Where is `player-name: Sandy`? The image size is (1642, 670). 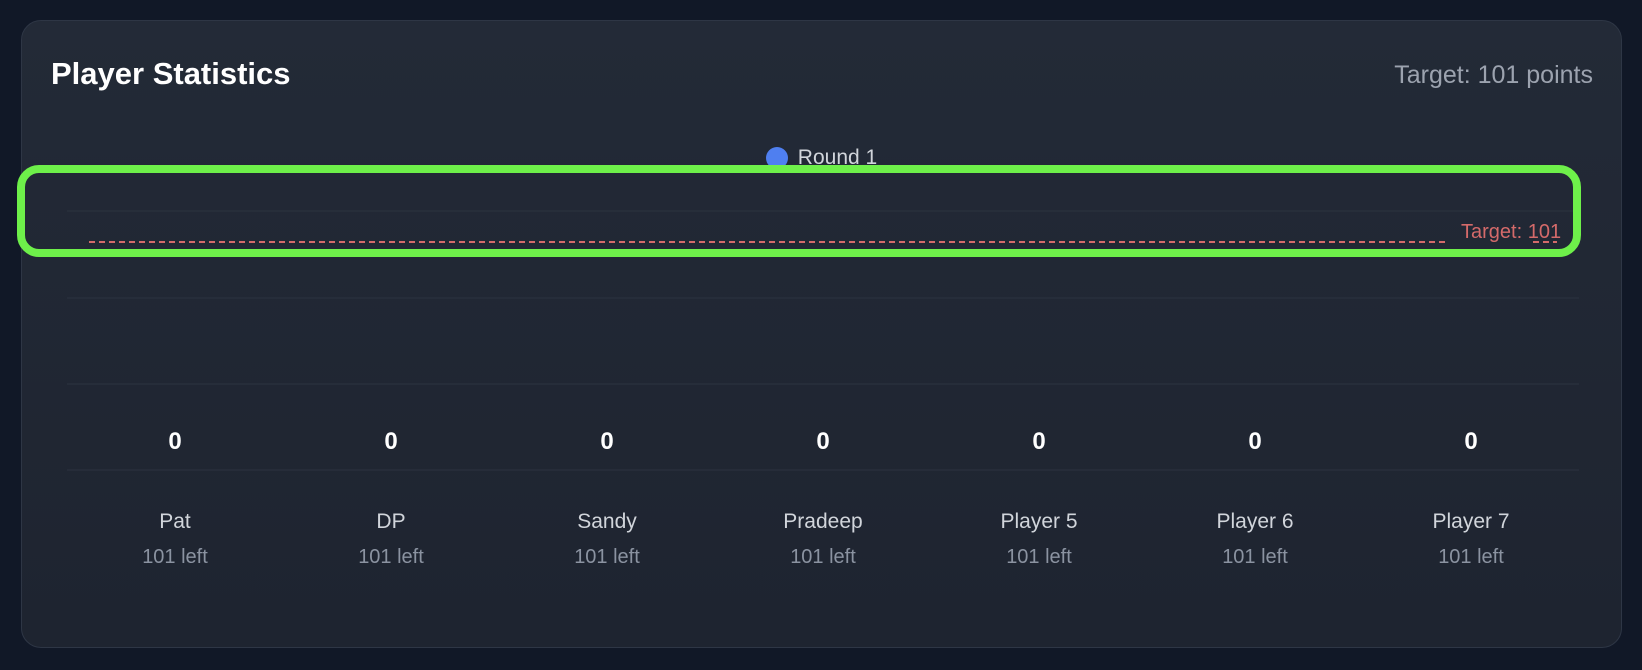 player-name: Sandy is located at coordinates (607, 521).